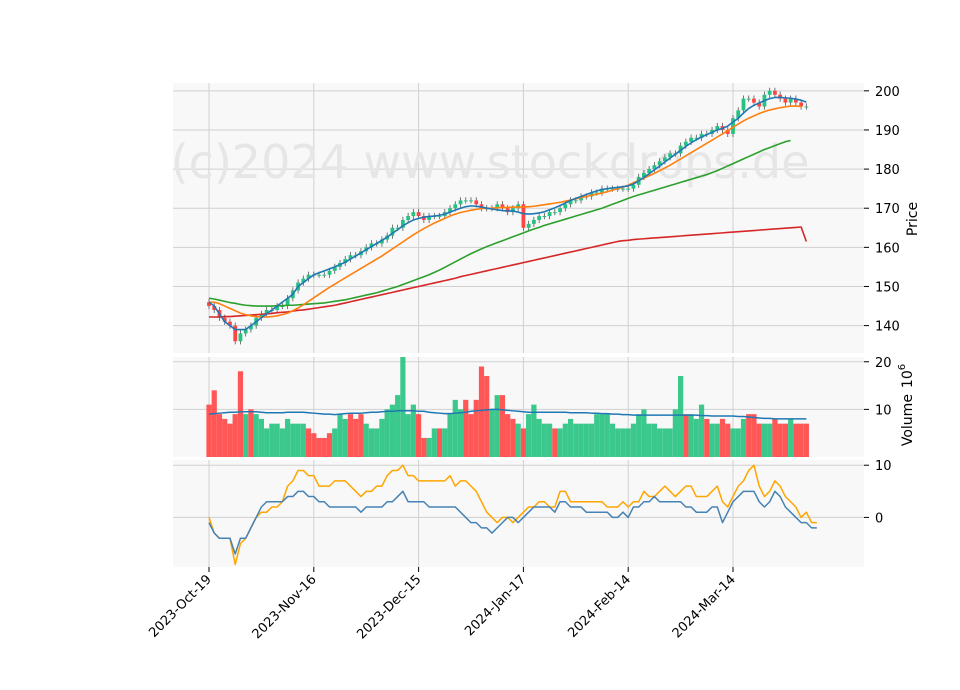  Describe the element at coordinates (908, 379) in the screenshot. I see `volume-axis-label-unit: 10` at that location.